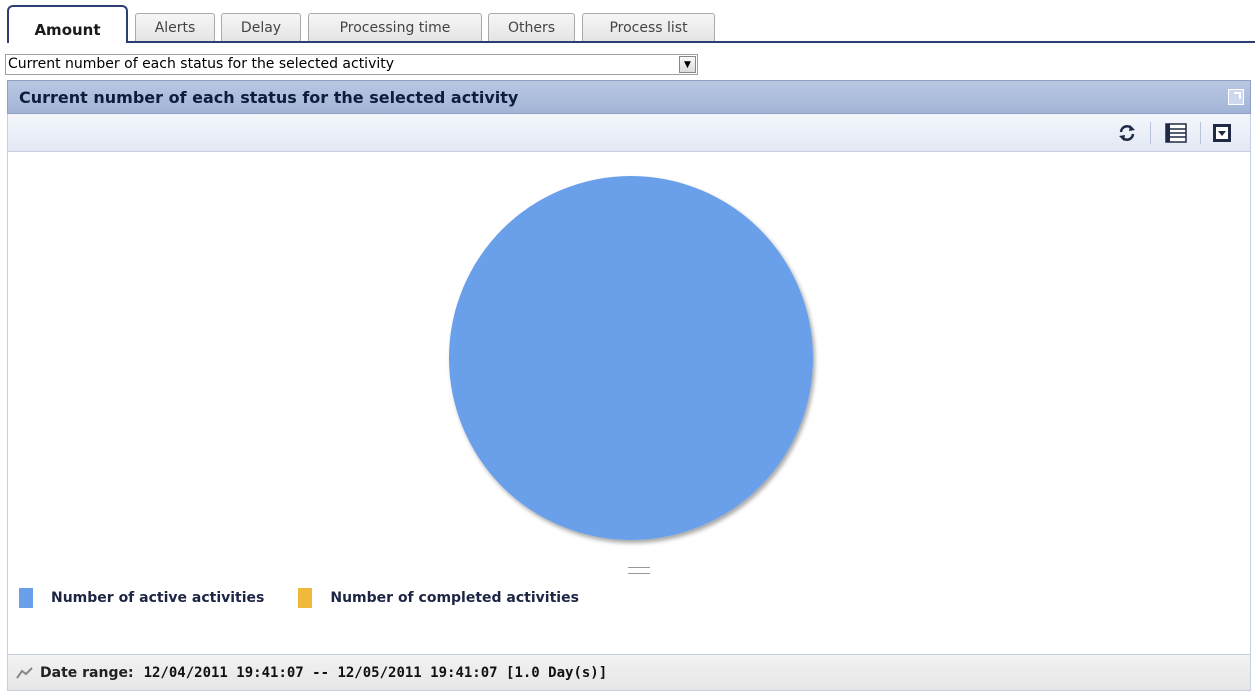 This screenshot has height=695, width=1255. What do you see at coordinates (454, 598) in the screenshot?
I see `legend-label: Number of completed activities` at bounding box center [454, 598].